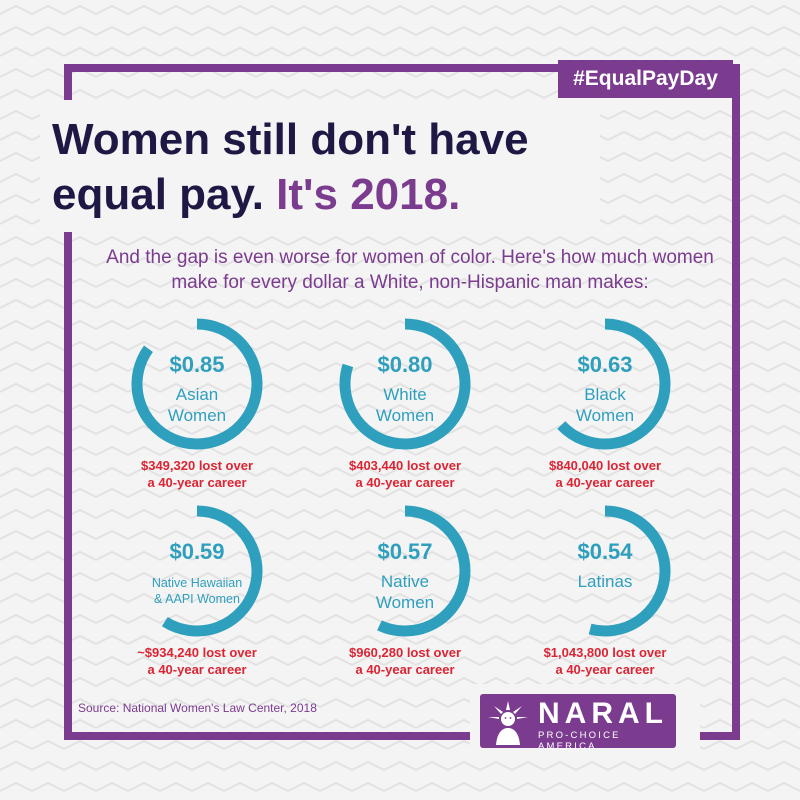 This screenshot has width=800, height=800. What do you see at coordinates (290, 139) in the screenshot?
I see `title-line-1: Women still don't have` at bounding box center [290, 139].